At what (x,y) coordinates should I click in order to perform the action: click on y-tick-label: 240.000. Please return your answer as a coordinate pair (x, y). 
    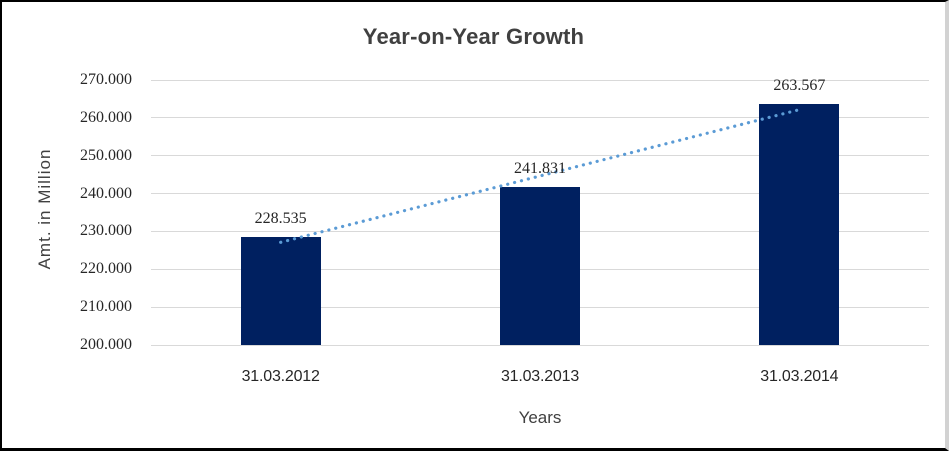
    Looking at the image, I should click on (106, 193).